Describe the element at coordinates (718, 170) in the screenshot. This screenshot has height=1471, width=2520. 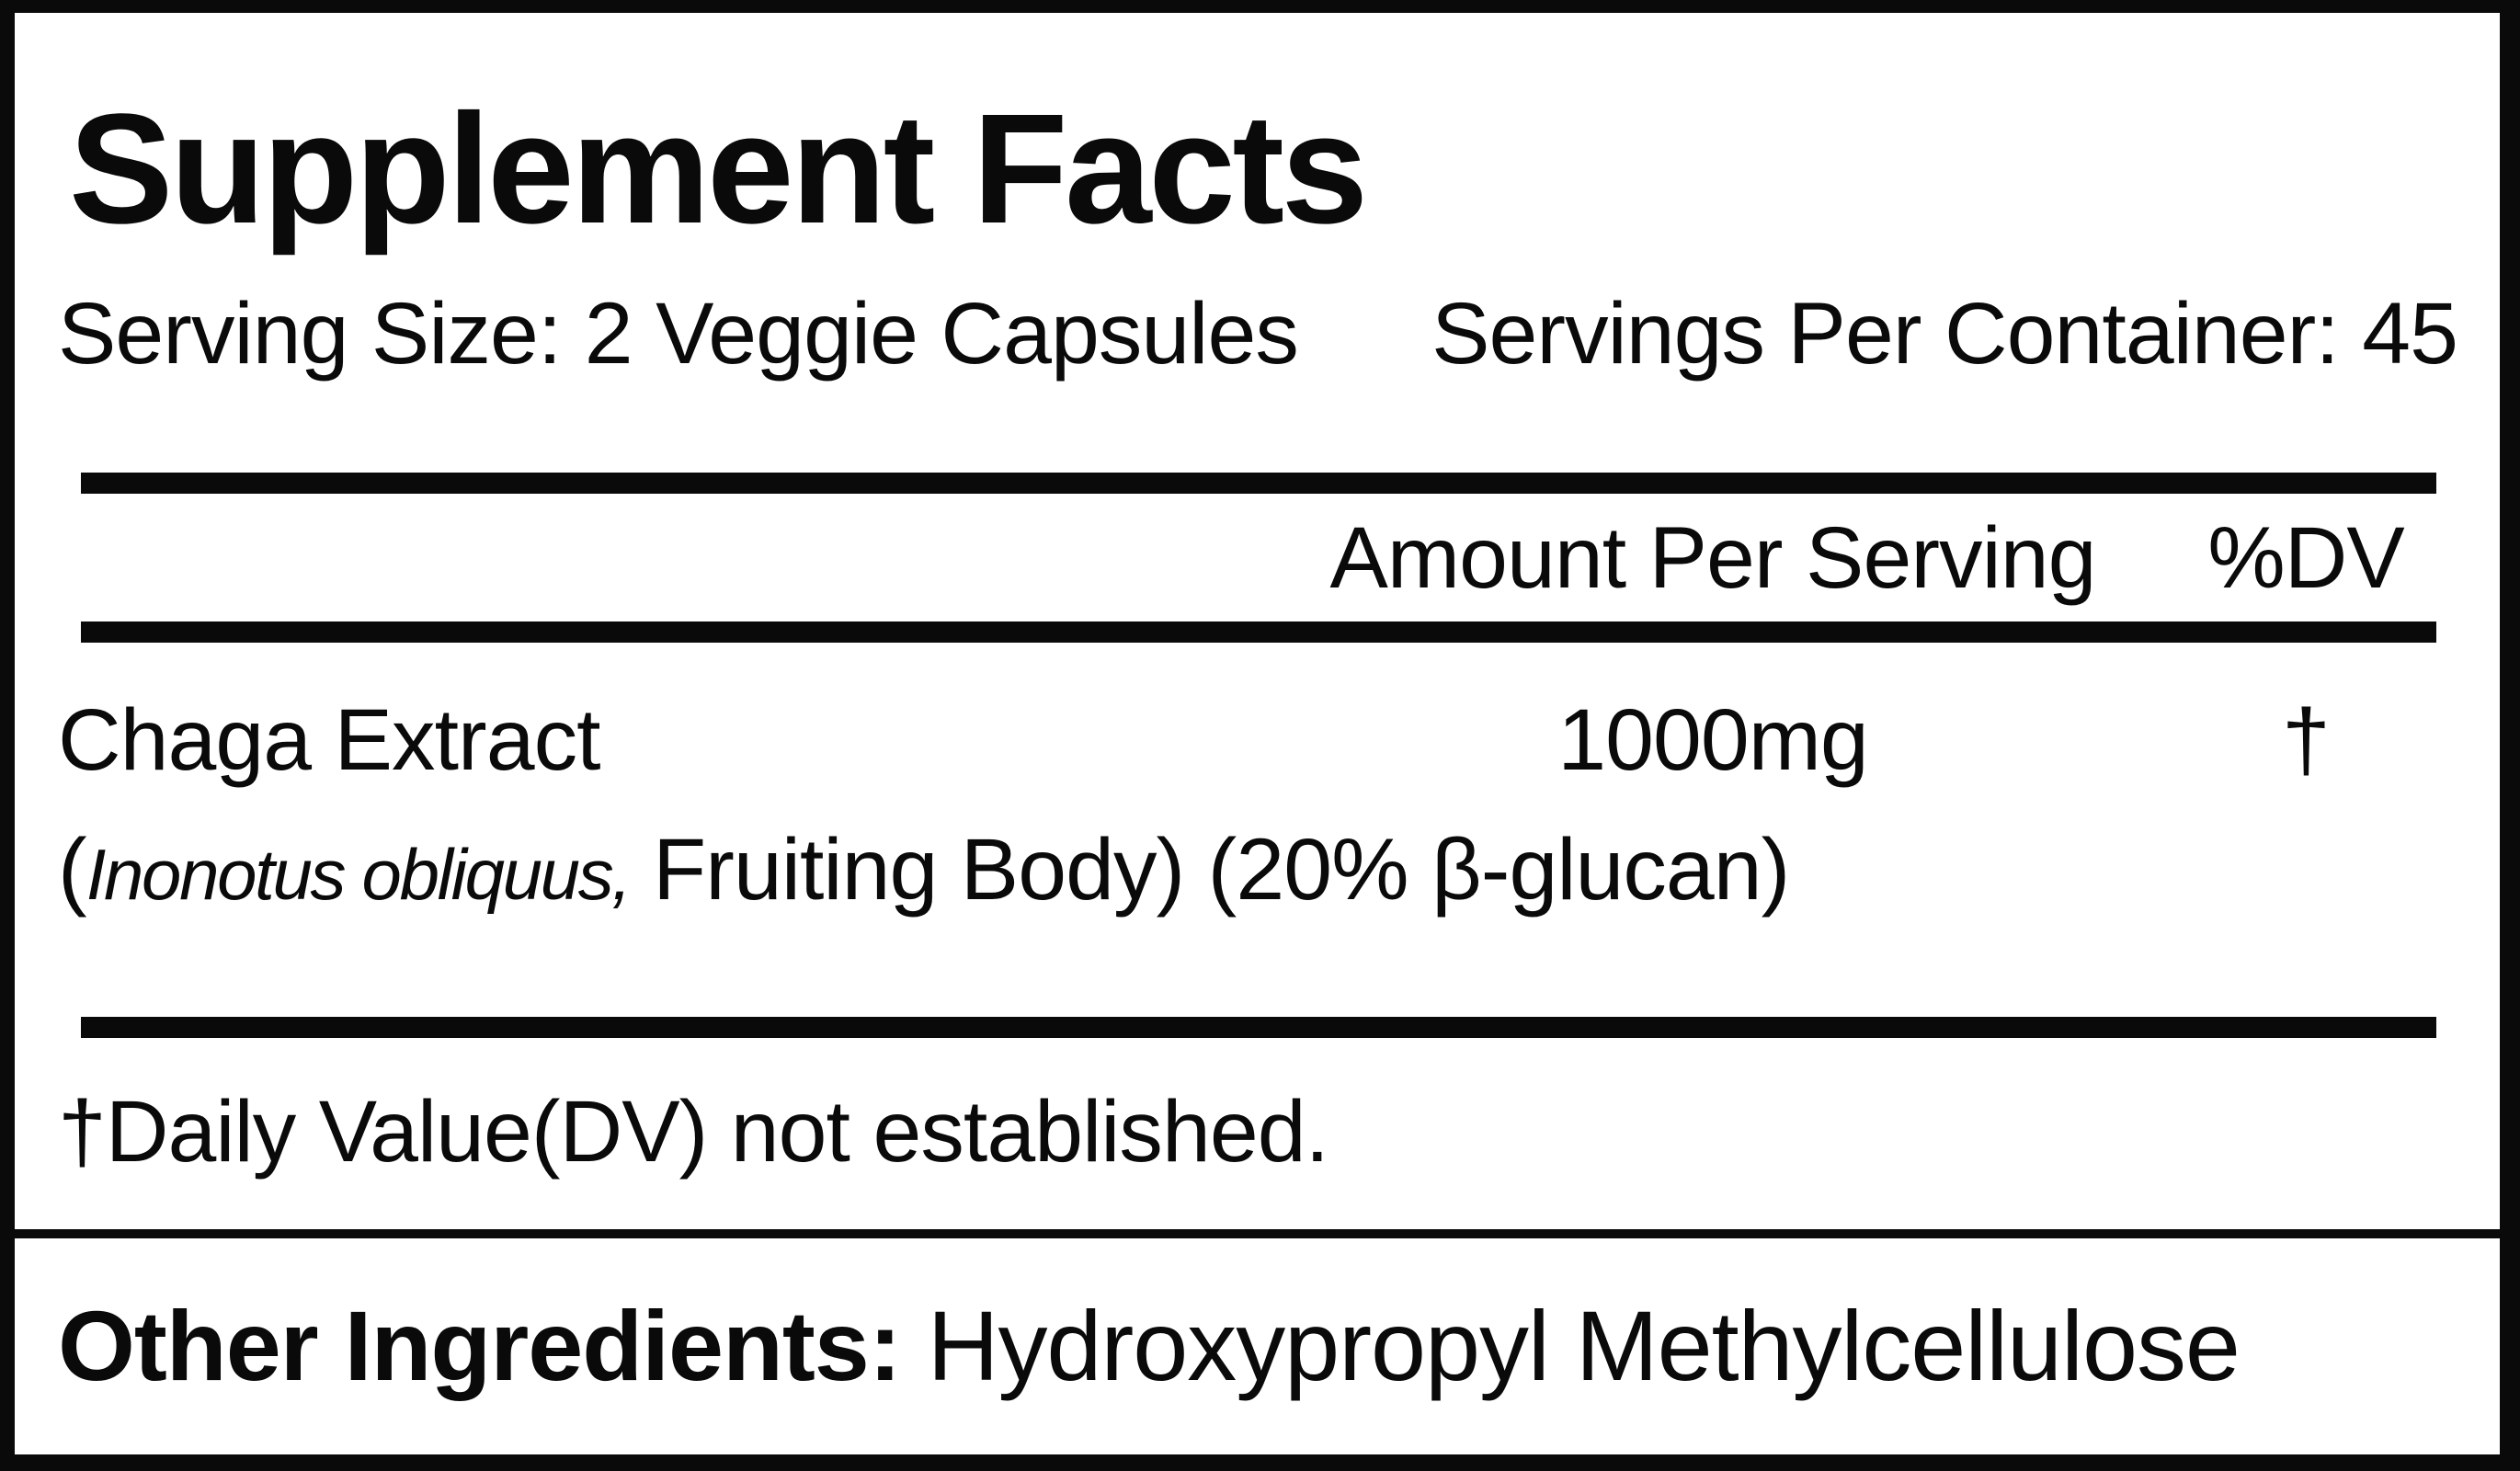
I see `page-title: Supplement Facts` at that location.